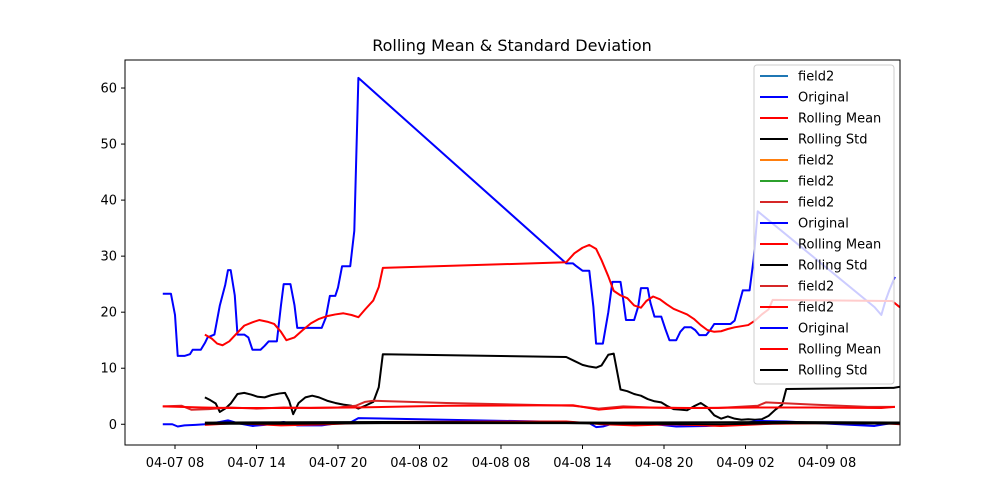 This screenshot has width=1000, height=500. I want to click on x-tick-label: 04-07 08, so click(175, 463).